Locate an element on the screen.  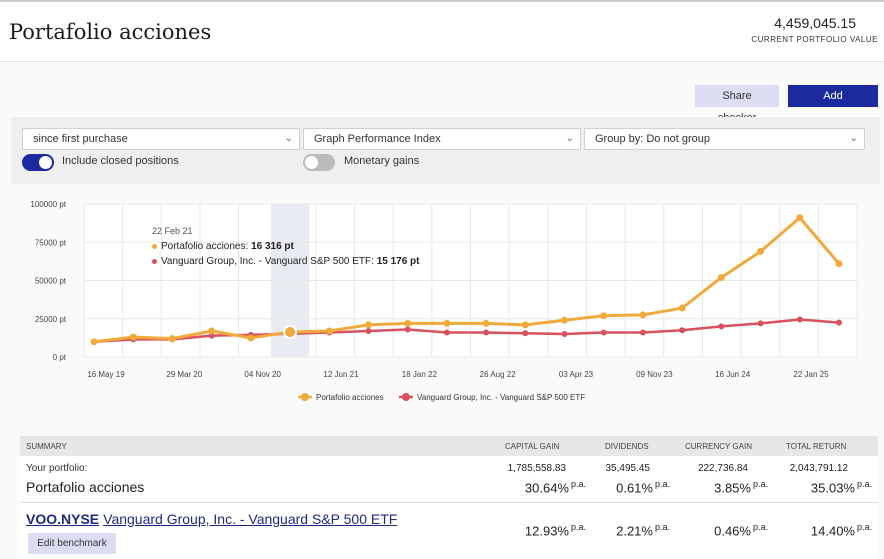
currency-gain-pct: 3.85% p.a. is located at coordinates (741, 487).